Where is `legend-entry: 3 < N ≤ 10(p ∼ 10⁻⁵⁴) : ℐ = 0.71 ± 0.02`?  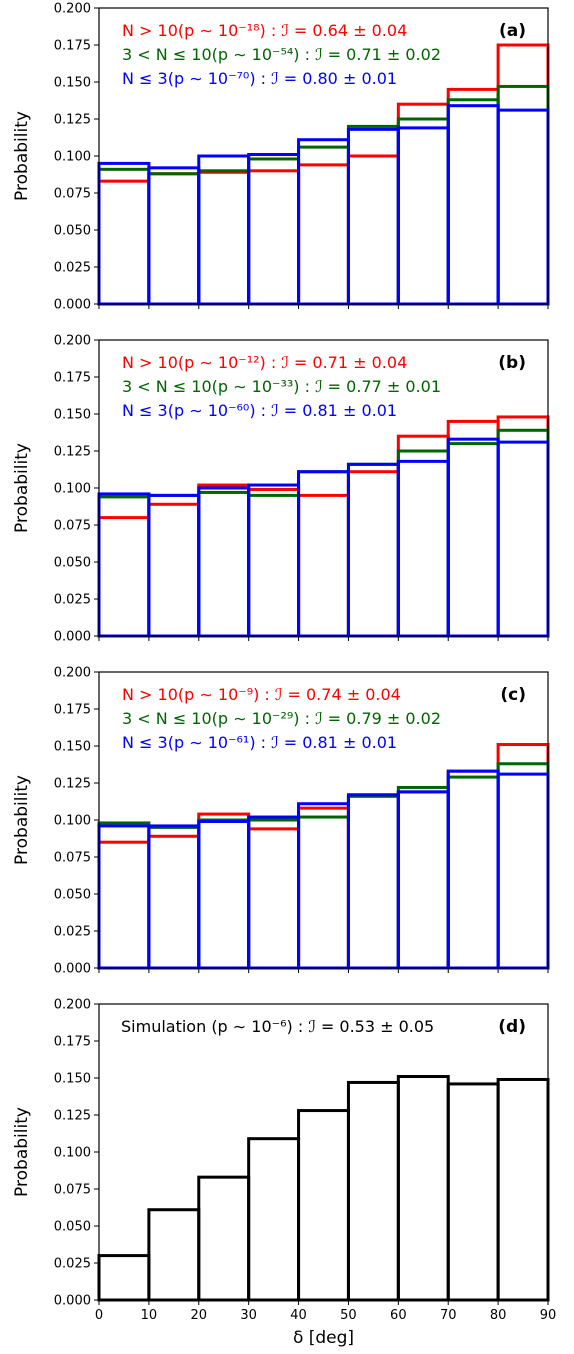 legend-entry: 3 < N ≤ 10(p ∼ 10⁻⁵⁴) : ℐ = 0.71 ± 0.02 is located at coordinates (281, 54).